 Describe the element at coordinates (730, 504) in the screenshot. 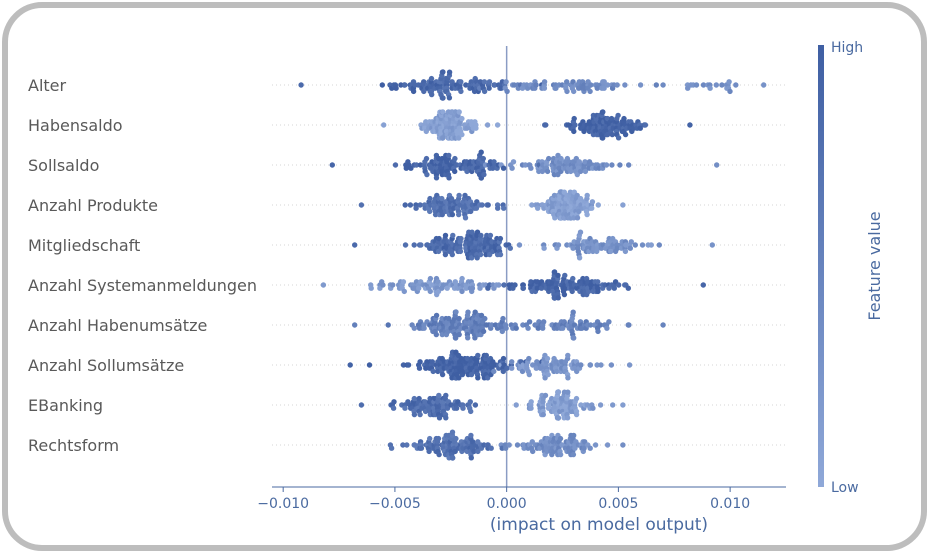

I see `x-tick-label: 0.010` at that location.